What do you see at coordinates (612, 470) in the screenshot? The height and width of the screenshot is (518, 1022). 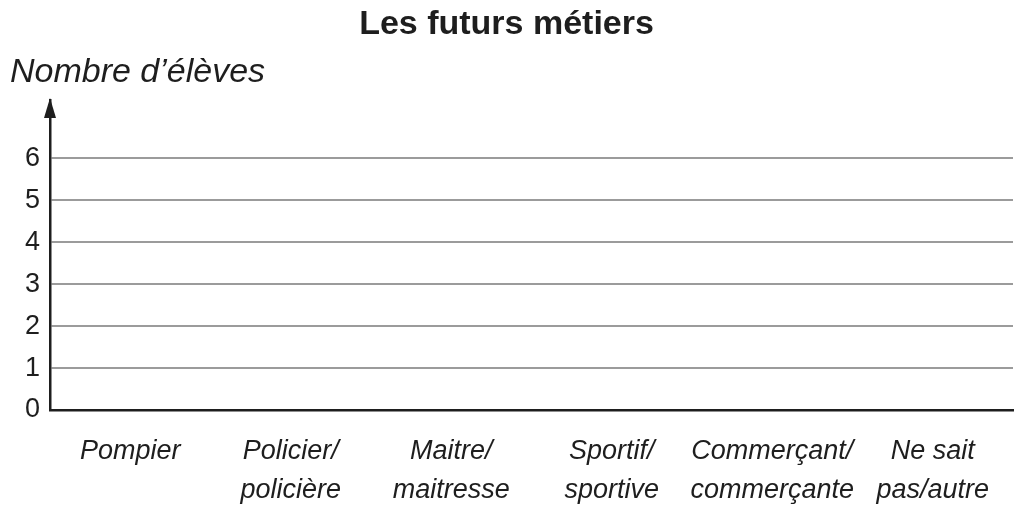 I see `x-tick-label: Sportif/ sportive` at bounding box center [612, 470].